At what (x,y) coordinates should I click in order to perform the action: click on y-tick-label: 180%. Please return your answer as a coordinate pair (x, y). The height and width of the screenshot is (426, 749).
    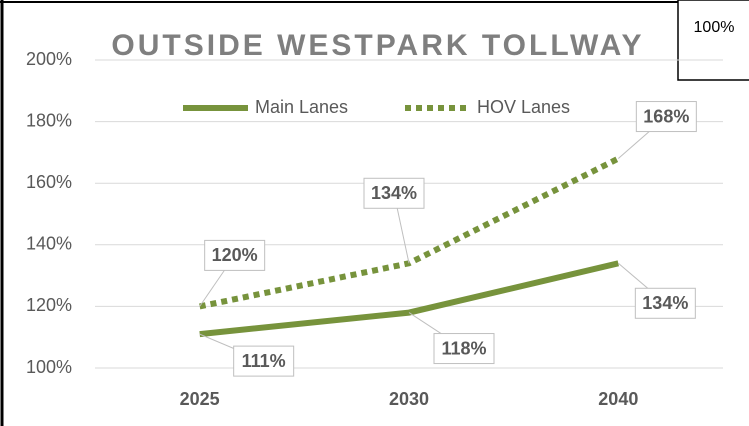
    Looking at the image, I should click on (49, 120).